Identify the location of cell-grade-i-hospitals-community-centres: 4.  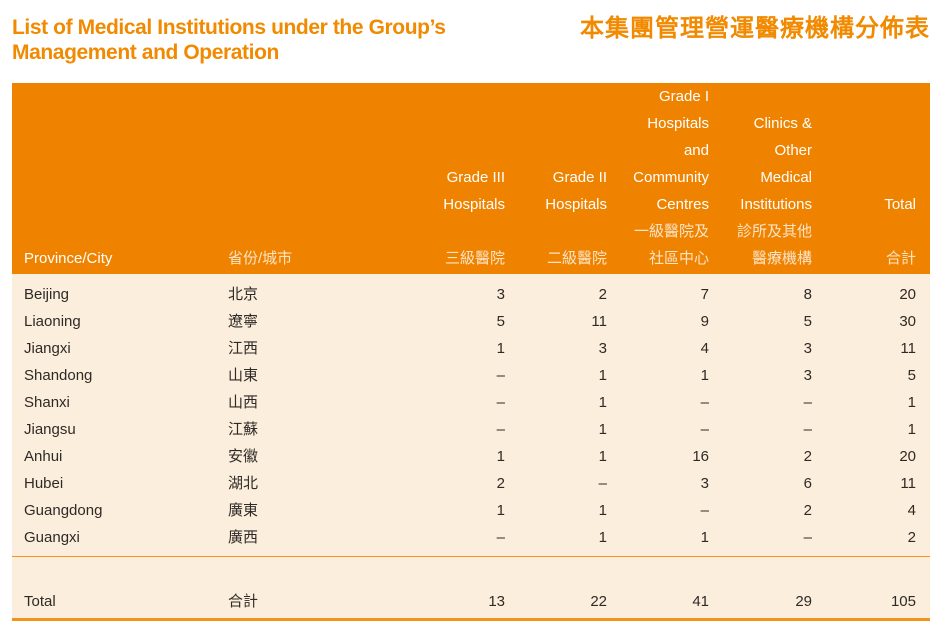
(704, 348).